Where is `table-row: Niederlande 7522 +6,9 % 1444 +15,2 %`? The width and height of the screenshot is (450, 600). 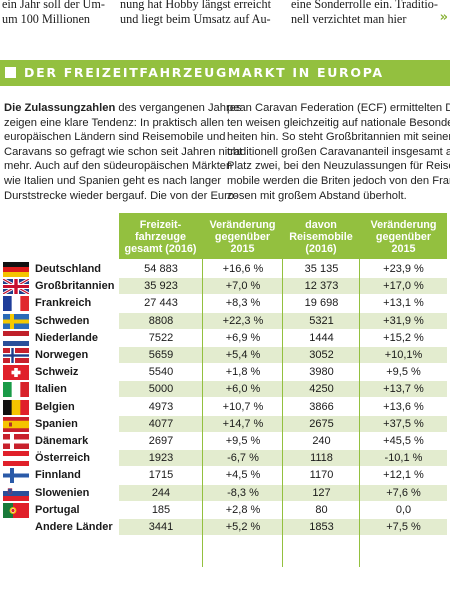 table-row: Niederlande 7522 +6,9 % 1444 +15,2 % is located at coordinates (225, 337).